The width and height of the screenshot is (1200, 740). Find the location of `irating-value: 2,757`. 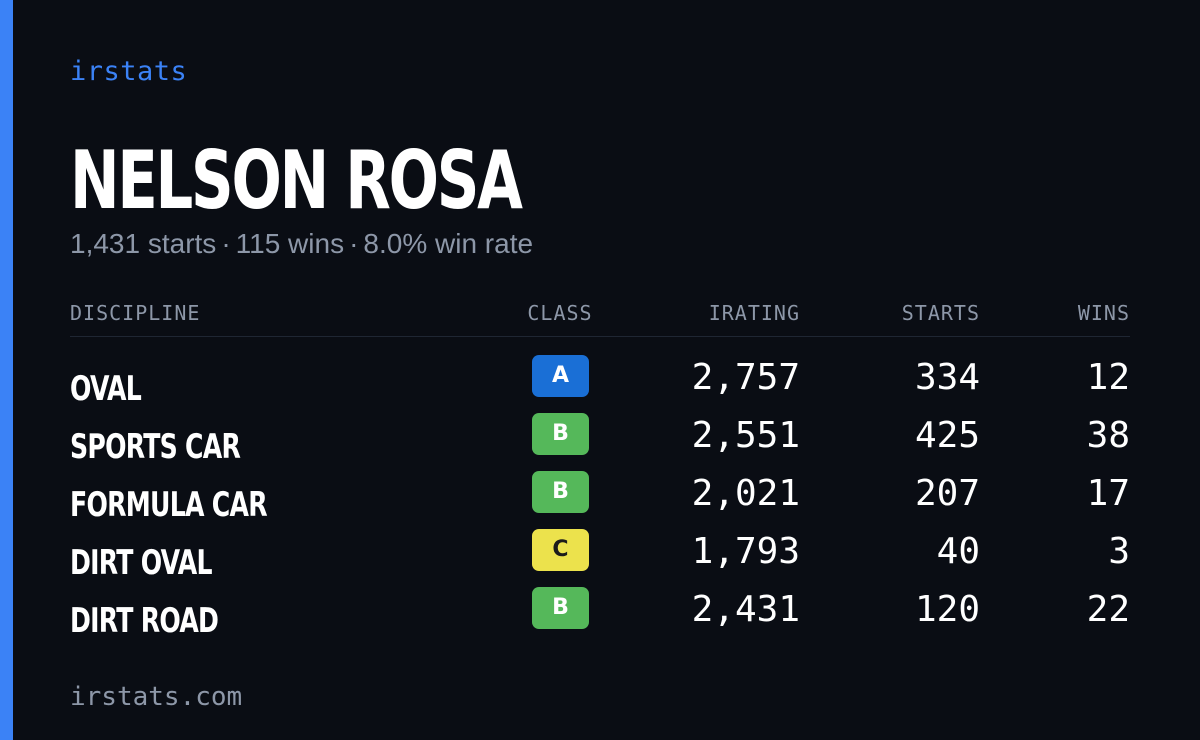

irating-value: 2,757 is located at coordinates (745, 377).